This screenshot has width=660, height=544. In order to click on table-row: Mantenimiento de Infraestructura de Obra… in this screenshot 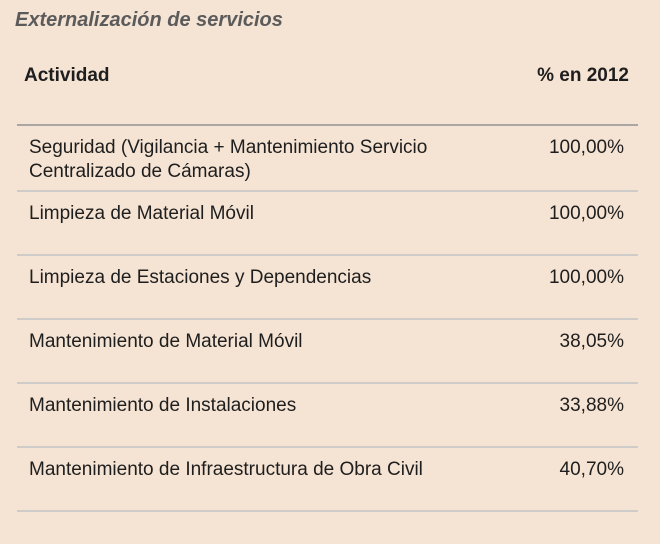, I will do `click(327, 480)`.